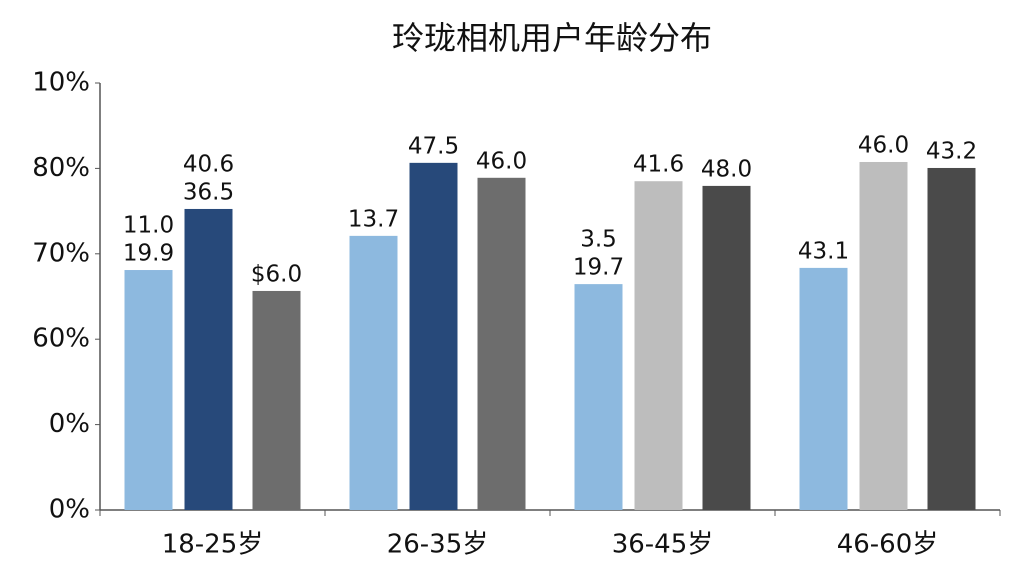 The image size is (1024, 576). I want to click on y-tick-label: 70%, so click(61, 253).